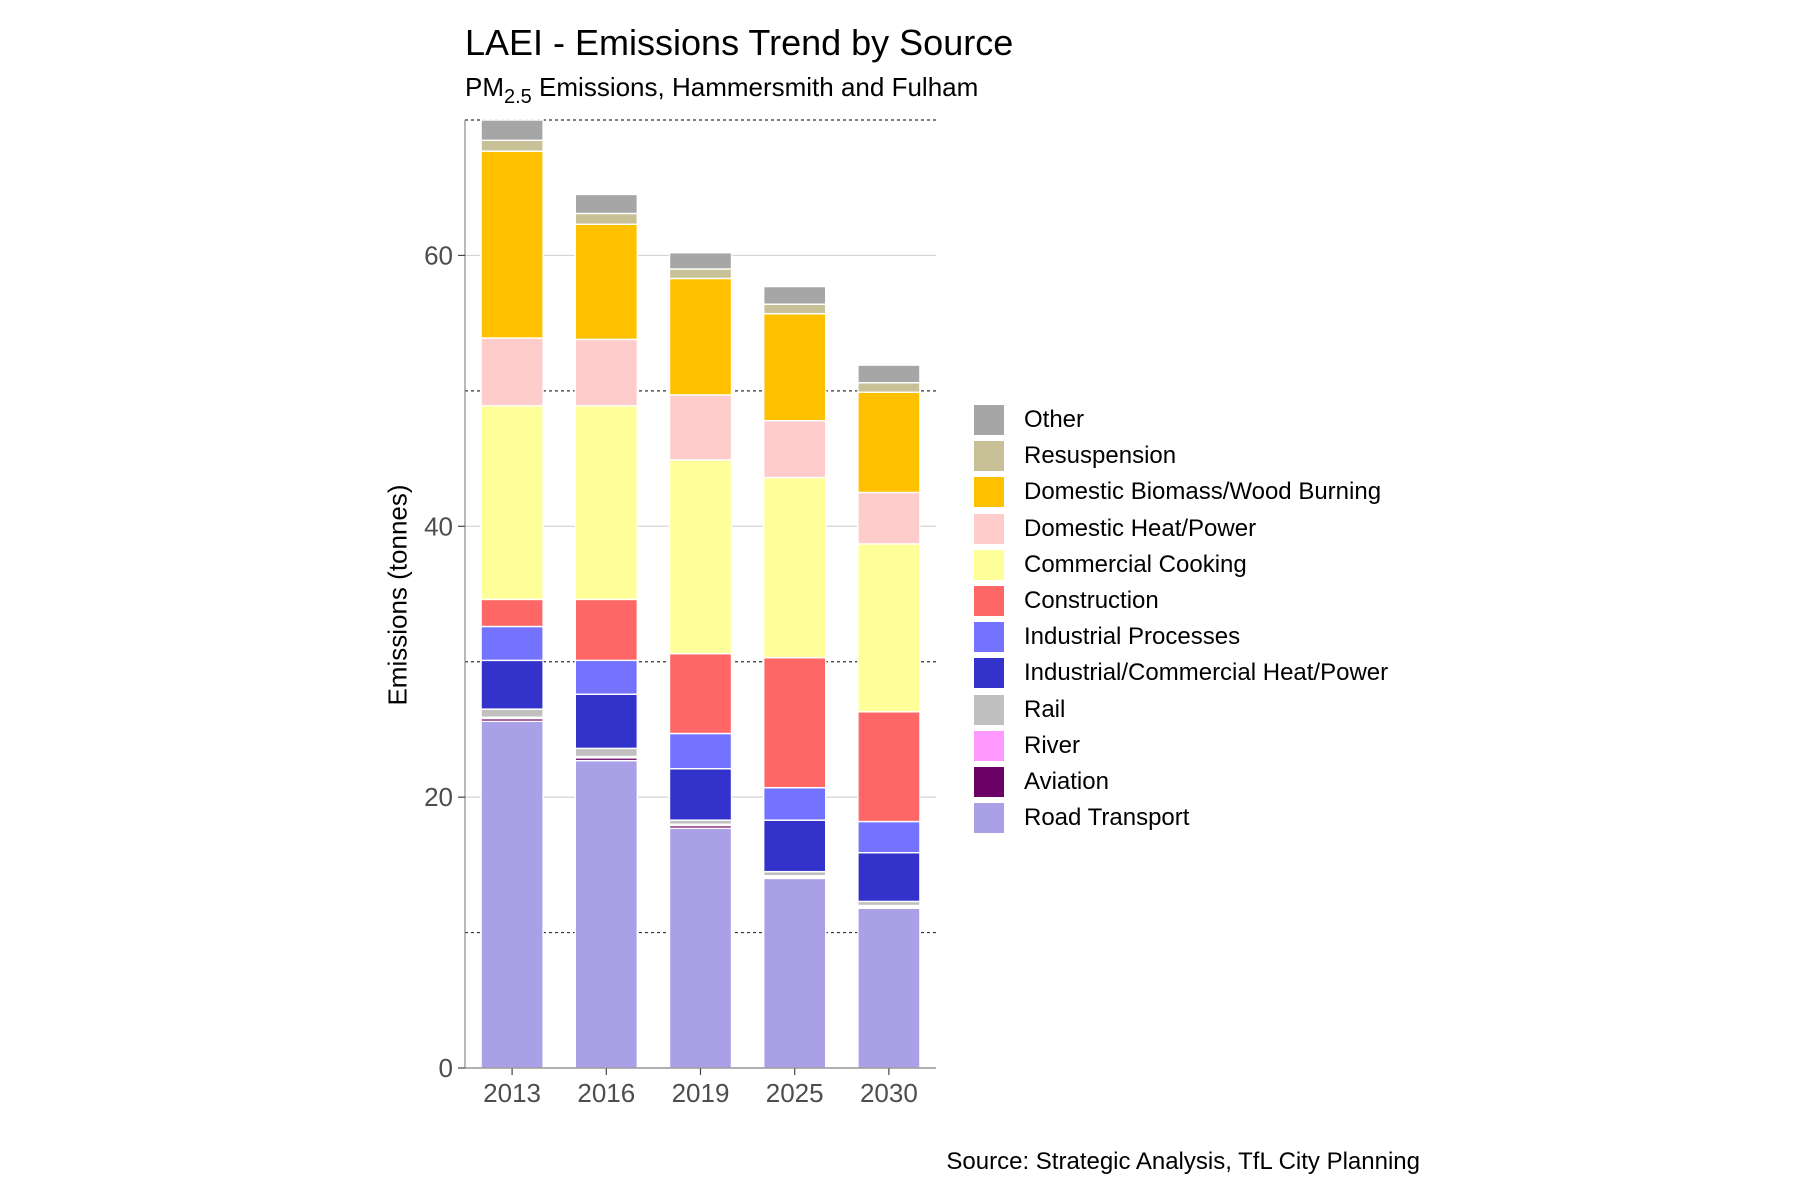 The height and width of the screenshot is (1200, 1800). Describe the element at coordinates (795, 973) in the screenshot. I see `bar-segment-road-transport-2025` at that location.